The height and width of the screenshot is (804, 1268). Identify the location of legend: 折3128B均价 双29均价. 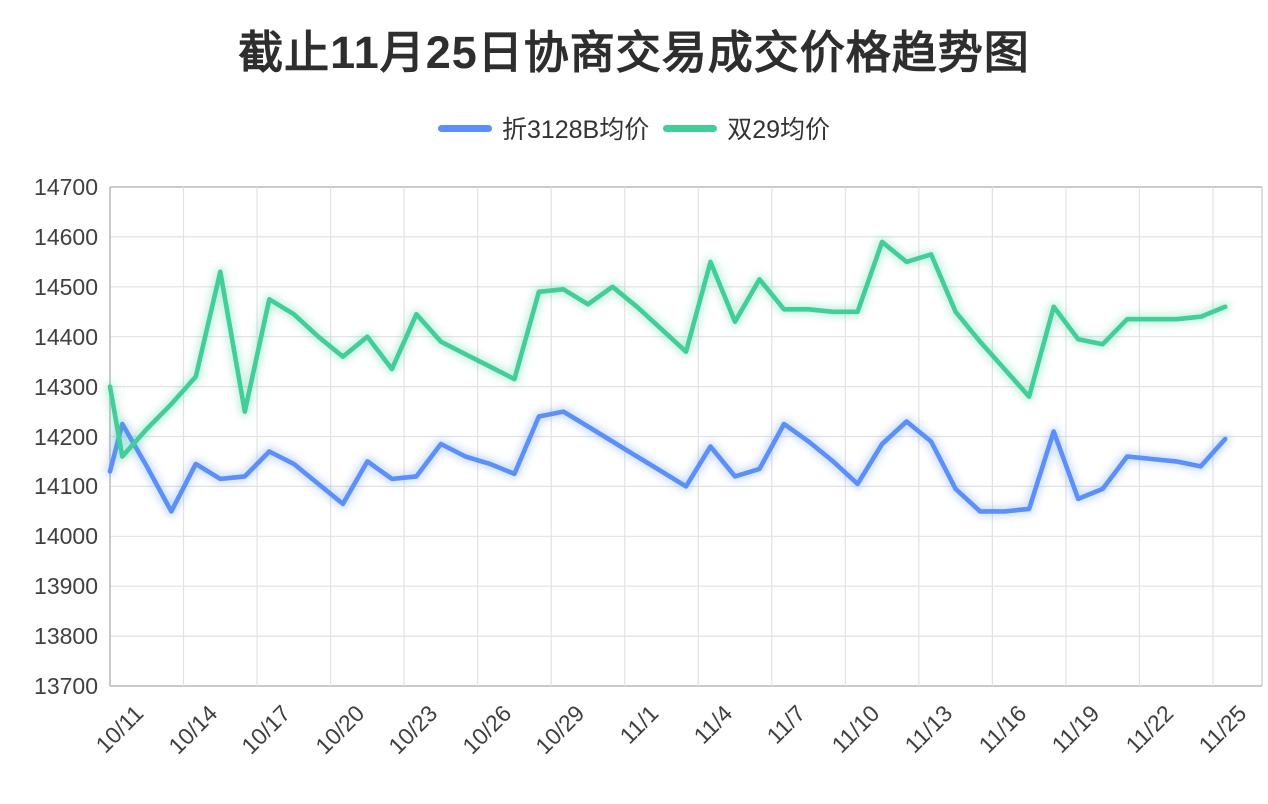
(634, 128).